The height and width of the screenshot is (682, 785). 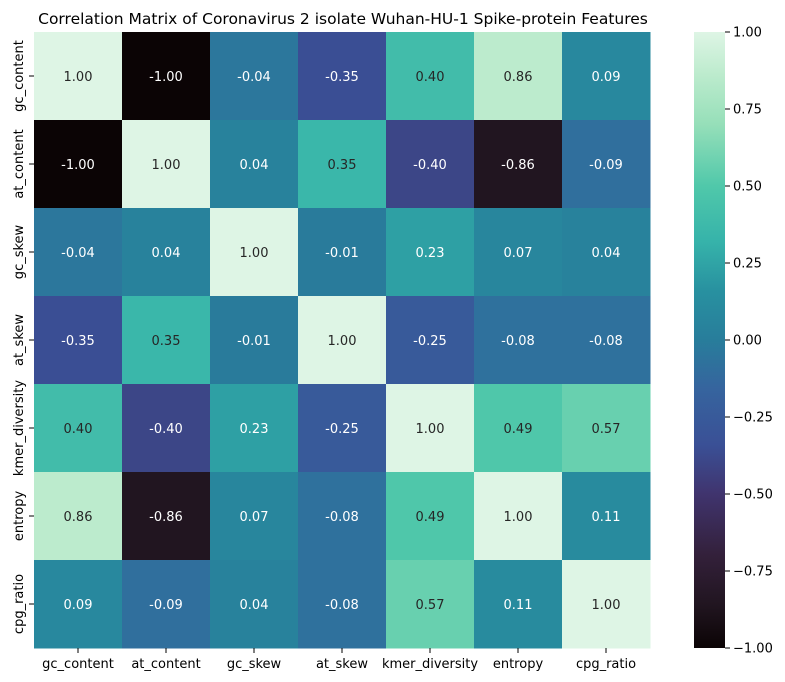 What do you see at coordinates (165, 664) in the screenshot?
I see `x-tick-label: at_content` at bounding box center [165, 664].